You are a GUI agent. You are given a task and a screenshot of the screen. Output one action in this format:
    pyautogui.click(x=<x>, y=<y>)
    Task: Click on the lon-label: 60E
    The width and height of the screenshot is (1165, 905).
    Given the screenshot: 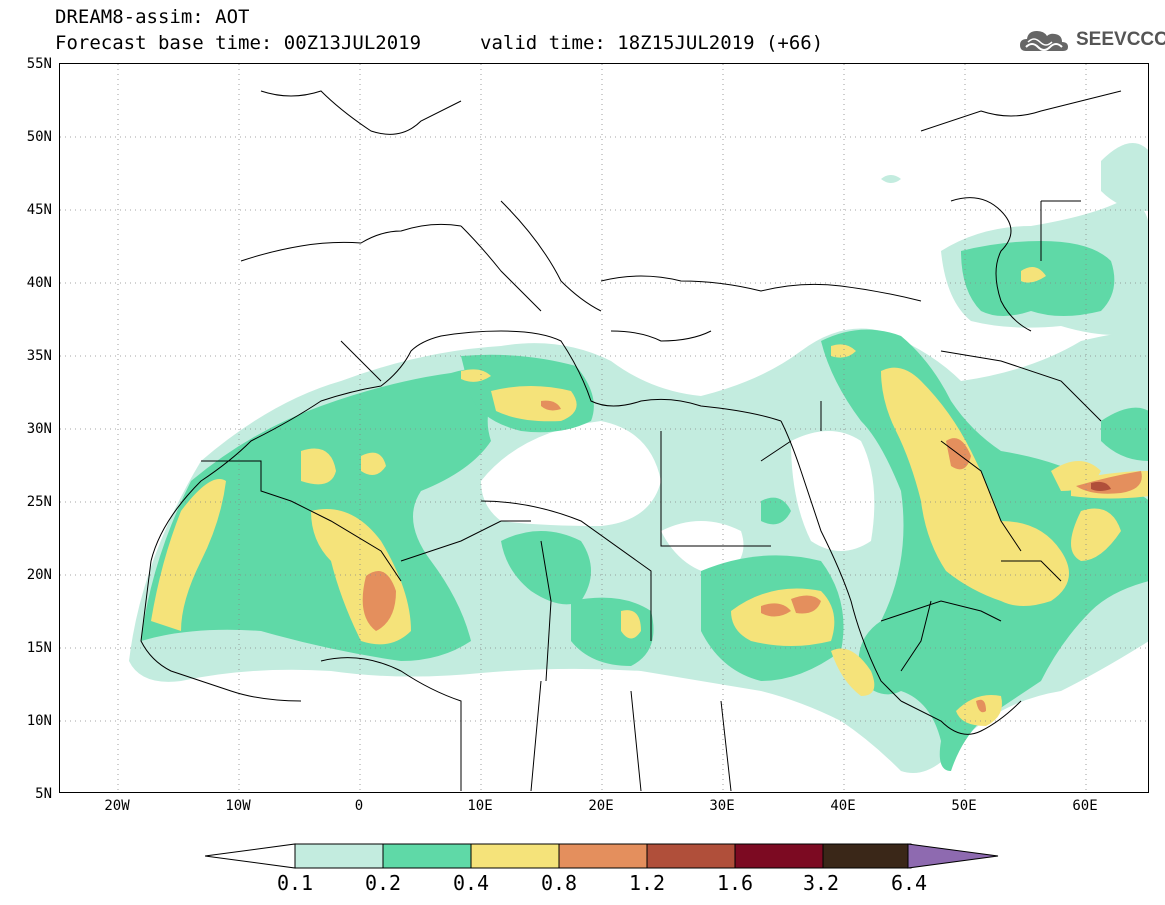 What is the action you would take?
    pyautogui.click(x=1085, y=806)
    